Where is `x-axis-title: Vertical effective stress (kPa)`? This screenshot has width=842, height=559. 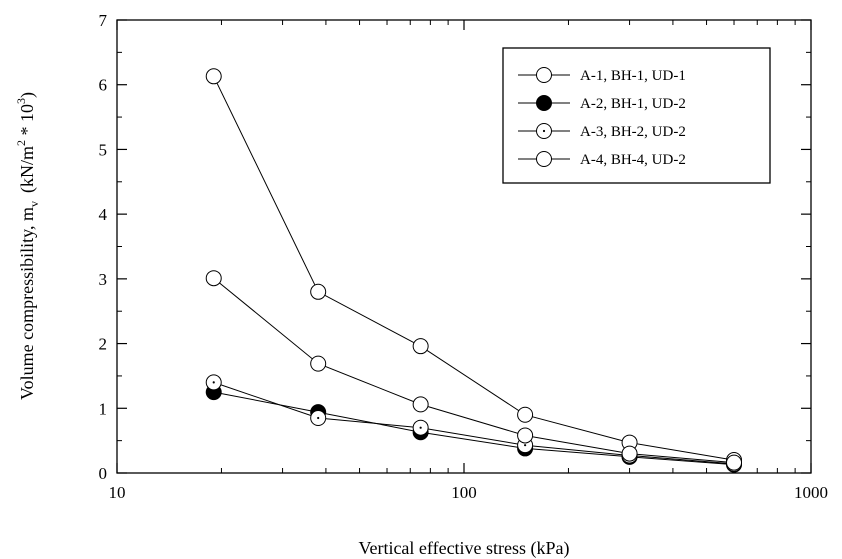
x-axis-title: Vertical effective stress (kPa) is located at coordinates (463, 548).